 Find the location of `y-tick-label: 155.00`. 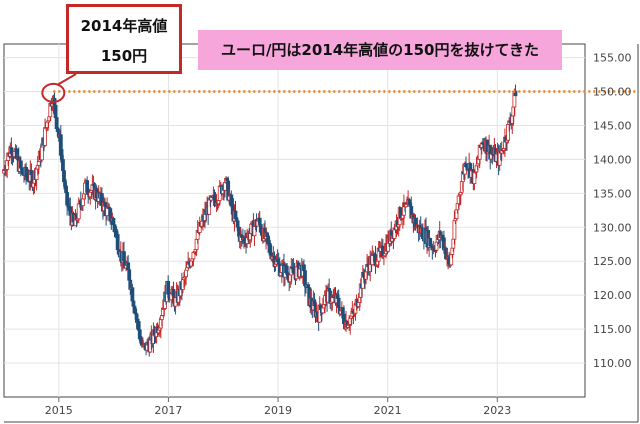

y-tick-label: 155.00 is located at coordinates (612, 58).